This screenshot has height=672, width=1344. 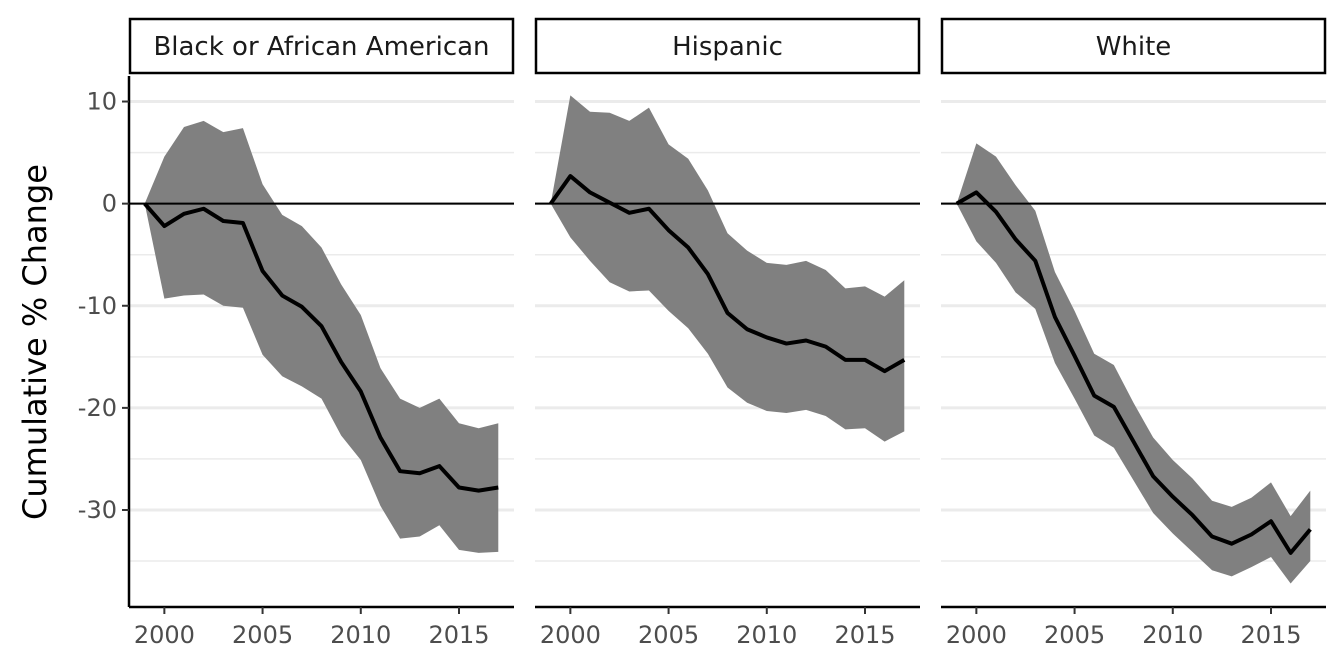 I want to click on facet-strip-label: Black or African American, so click(x=321, y=47).